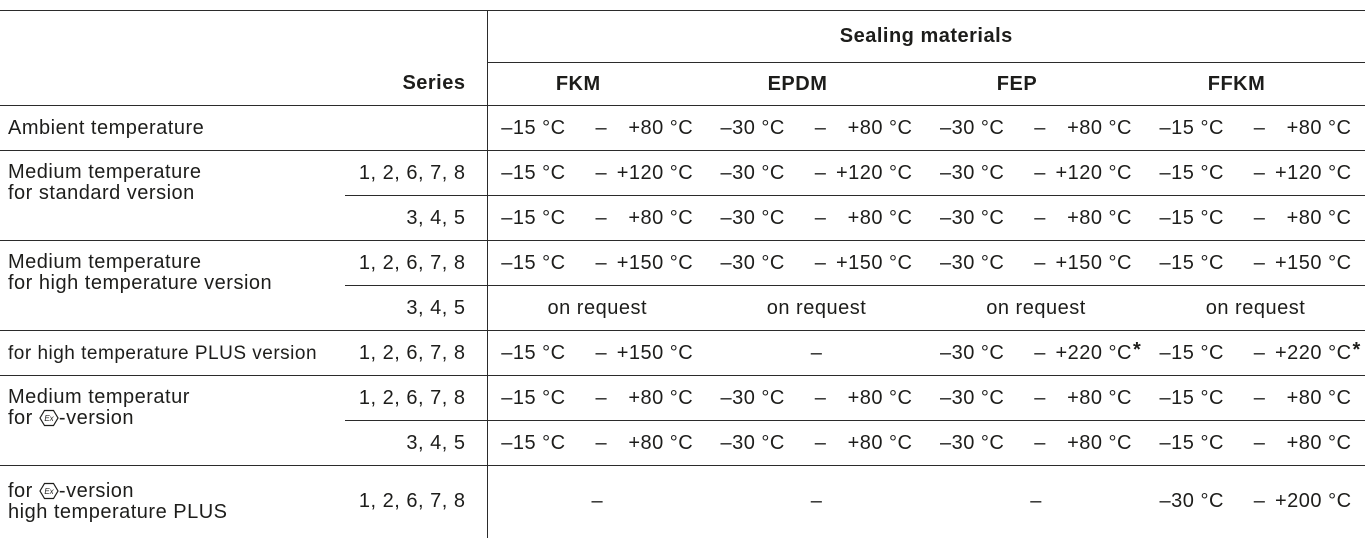  Describe the element at coordinates (1313, 262) in the screenshot. I see `range-to: +150 °C` at that location.